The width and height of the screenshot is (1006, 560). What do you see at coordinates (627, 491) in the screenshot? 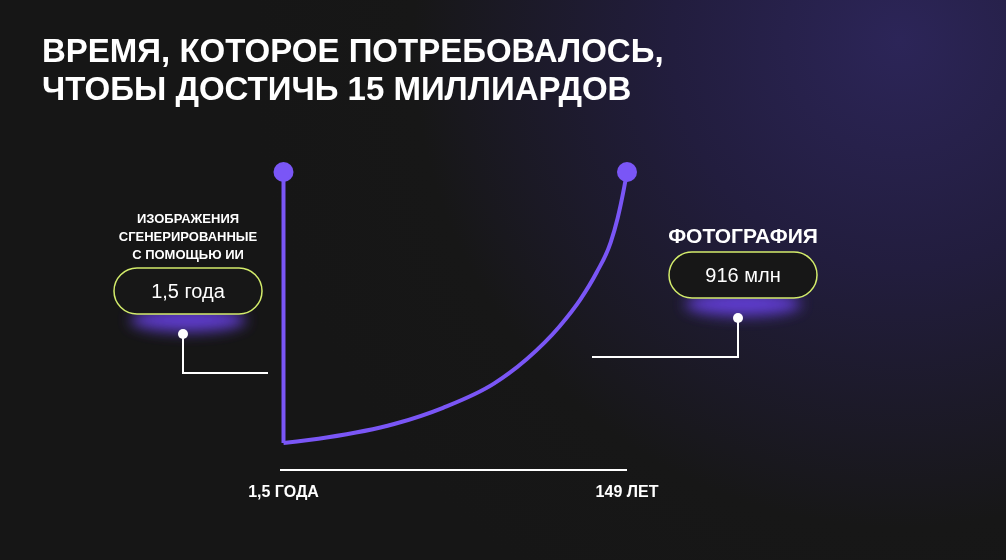
I see `x-tick-label: 149 ЛЕТ` at bounding box center [627, 491].